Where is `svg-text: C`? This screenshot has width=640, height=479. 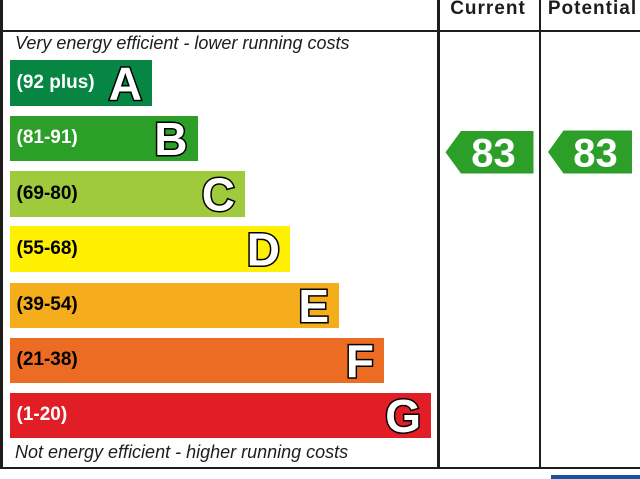
svg-text: C is located at coordinates (218, 194).